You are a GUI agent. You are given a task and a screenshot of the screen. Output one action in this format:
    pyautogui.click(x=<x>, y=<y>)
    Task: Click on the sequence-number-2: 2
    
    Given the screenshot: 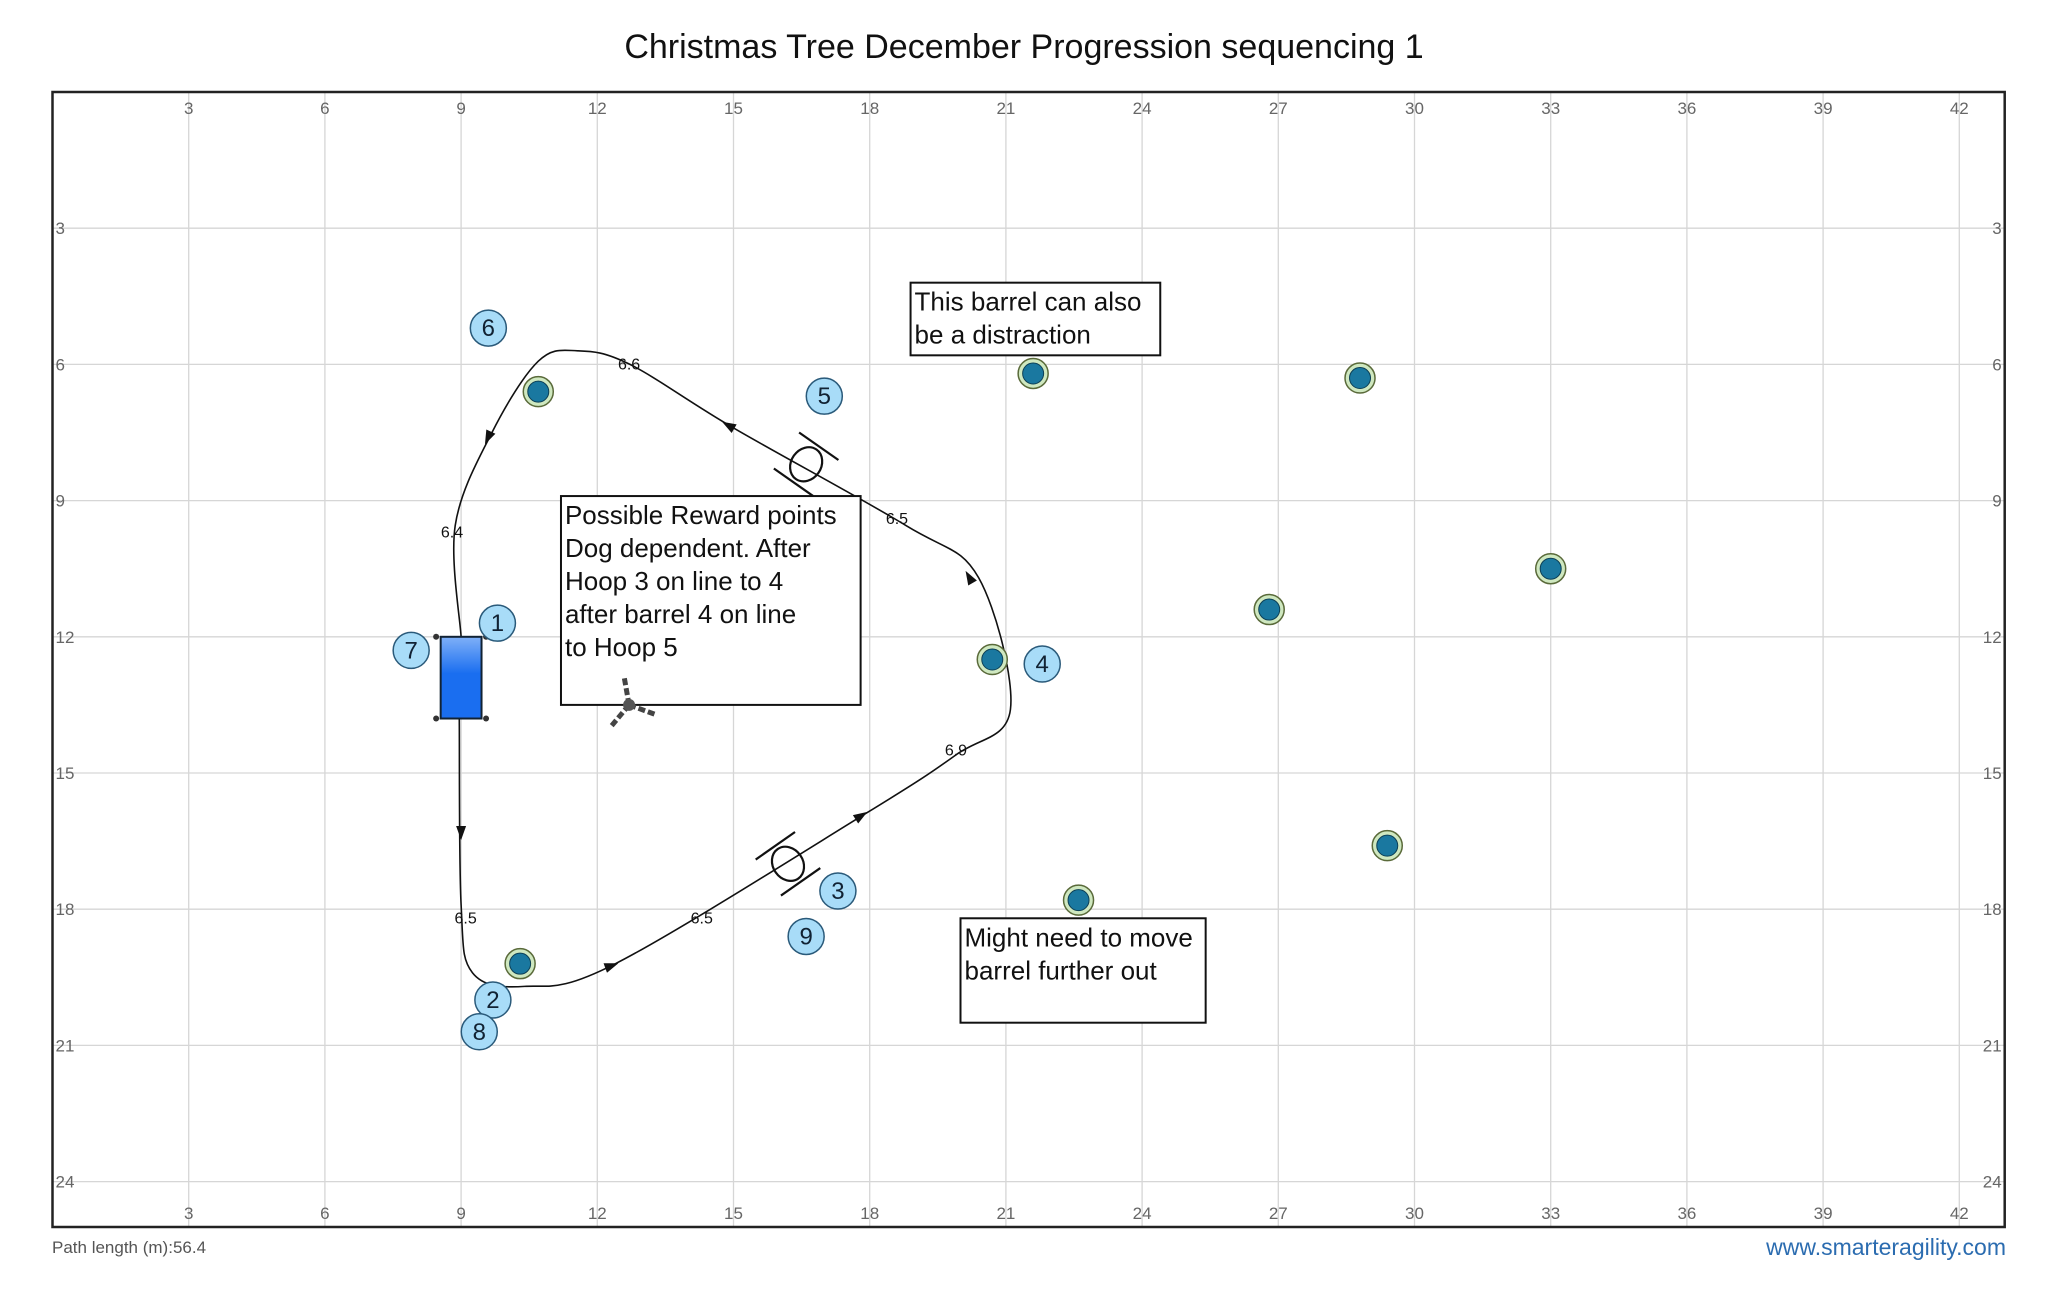 What is the action you would take?
    pyautogui.click(x=493, y=1000)
    